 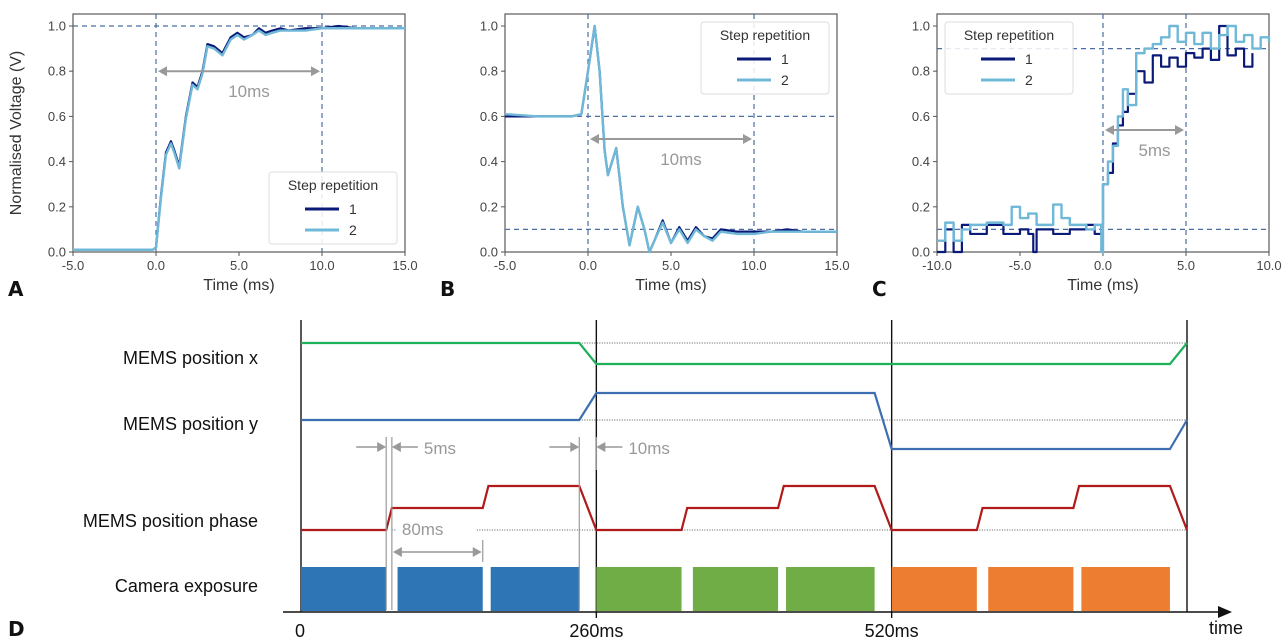 What do you see at coordinates (190, 424) in the screenshot?
I see `row-label: MEMS position y` at bounding box center [190, 424].